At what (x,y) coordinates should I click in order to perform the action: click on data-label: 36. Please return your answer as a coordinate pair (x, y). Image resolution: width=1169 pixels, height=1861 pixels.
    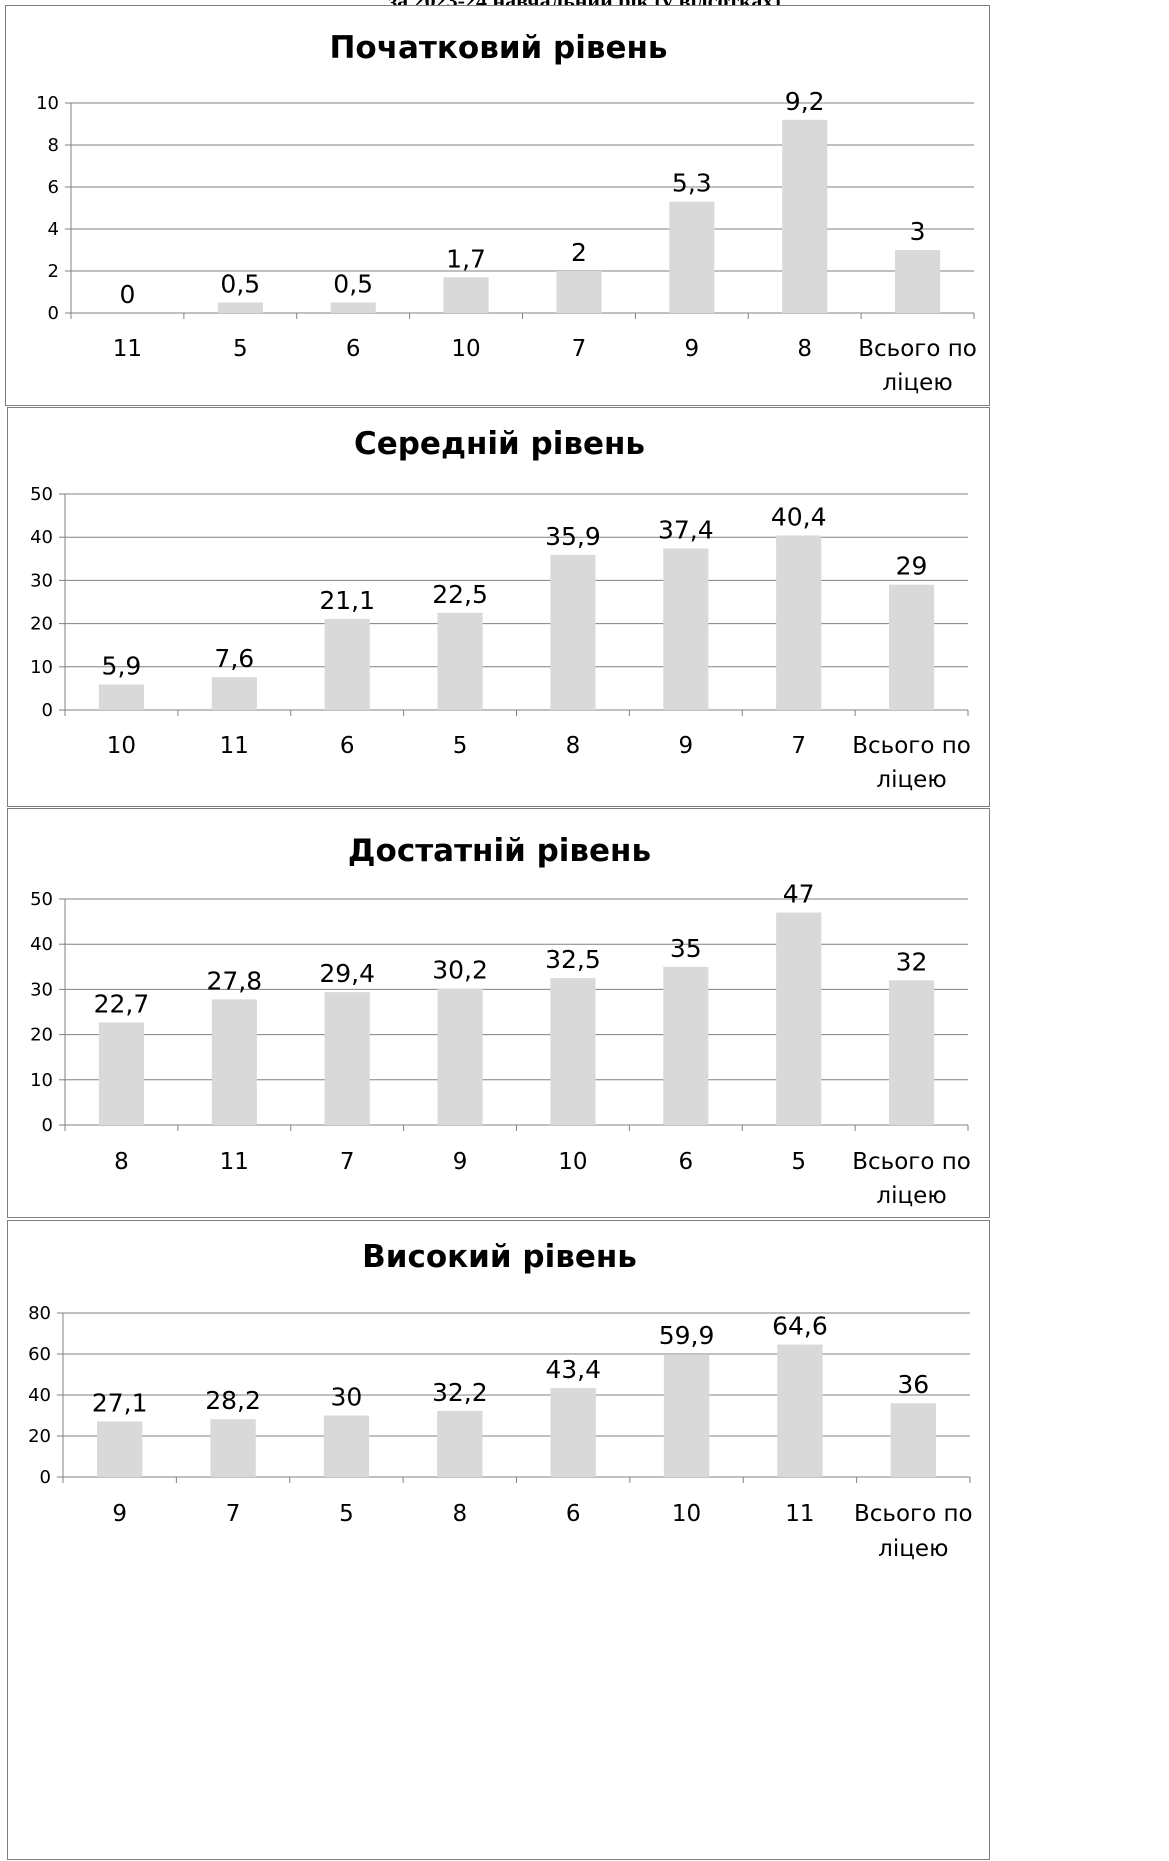
    Looking at the image, I should click on (913, 1384).